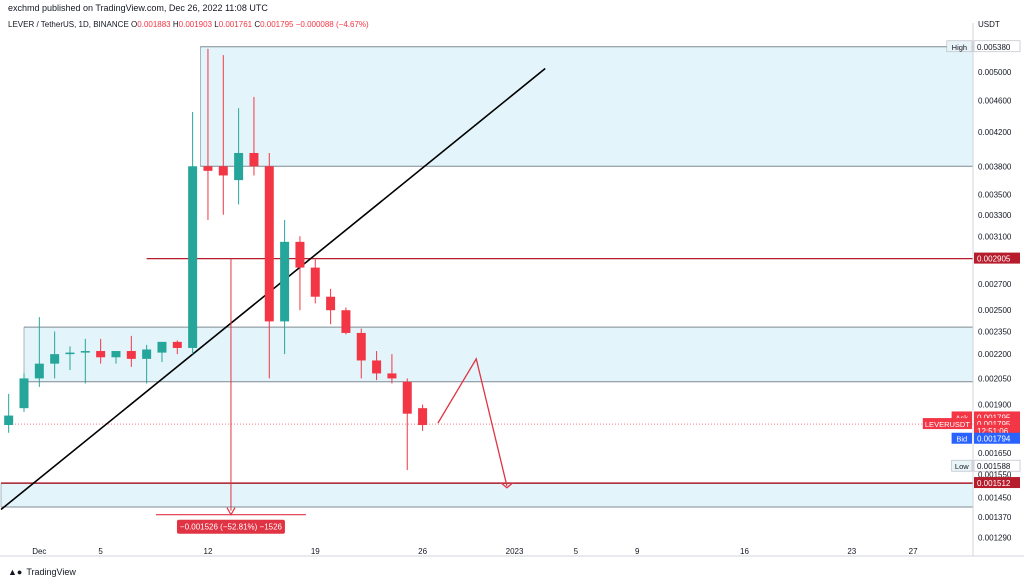 The height and width of the screenshot is (583, 1024). I want to click on low-value: 0.001761, so click(235, 24).